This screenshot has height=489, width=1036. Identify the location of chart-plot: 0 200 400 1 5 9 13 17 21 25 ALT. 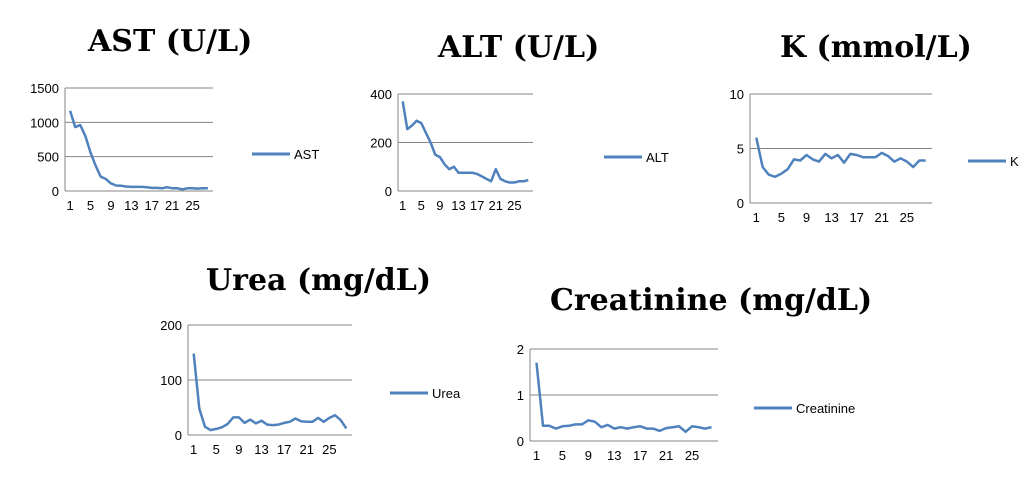
(519, 150).